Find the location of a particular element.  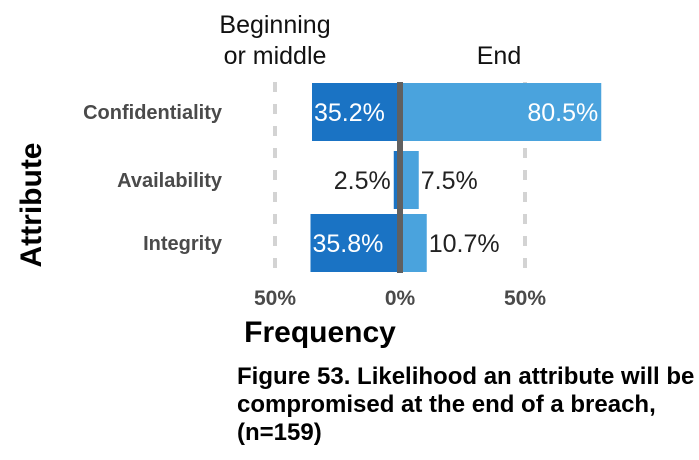

series-header-beginning: Beginning or middle is located at coordinates (274, 40).